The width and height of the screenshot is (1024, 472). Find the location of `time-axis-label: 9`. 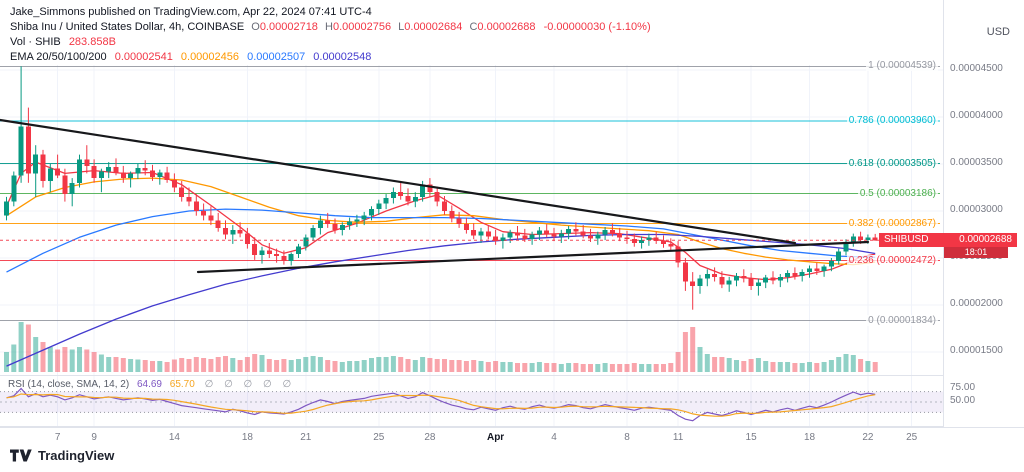

time-axis-label: 9 is located at coordinates (94, 437).